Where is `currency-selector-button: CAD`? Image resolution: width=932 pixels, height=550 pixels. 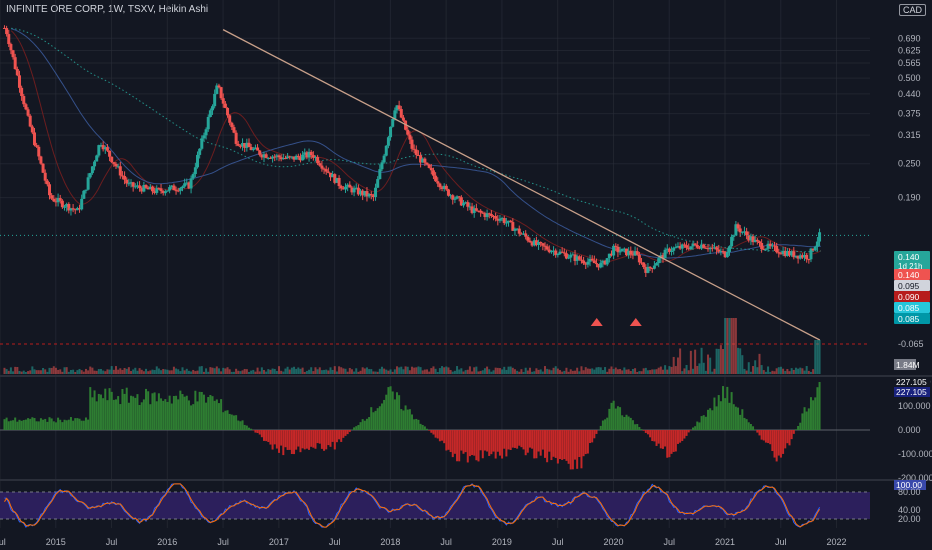
currency-selector-button: CAD is located at coordinates (912, 10).